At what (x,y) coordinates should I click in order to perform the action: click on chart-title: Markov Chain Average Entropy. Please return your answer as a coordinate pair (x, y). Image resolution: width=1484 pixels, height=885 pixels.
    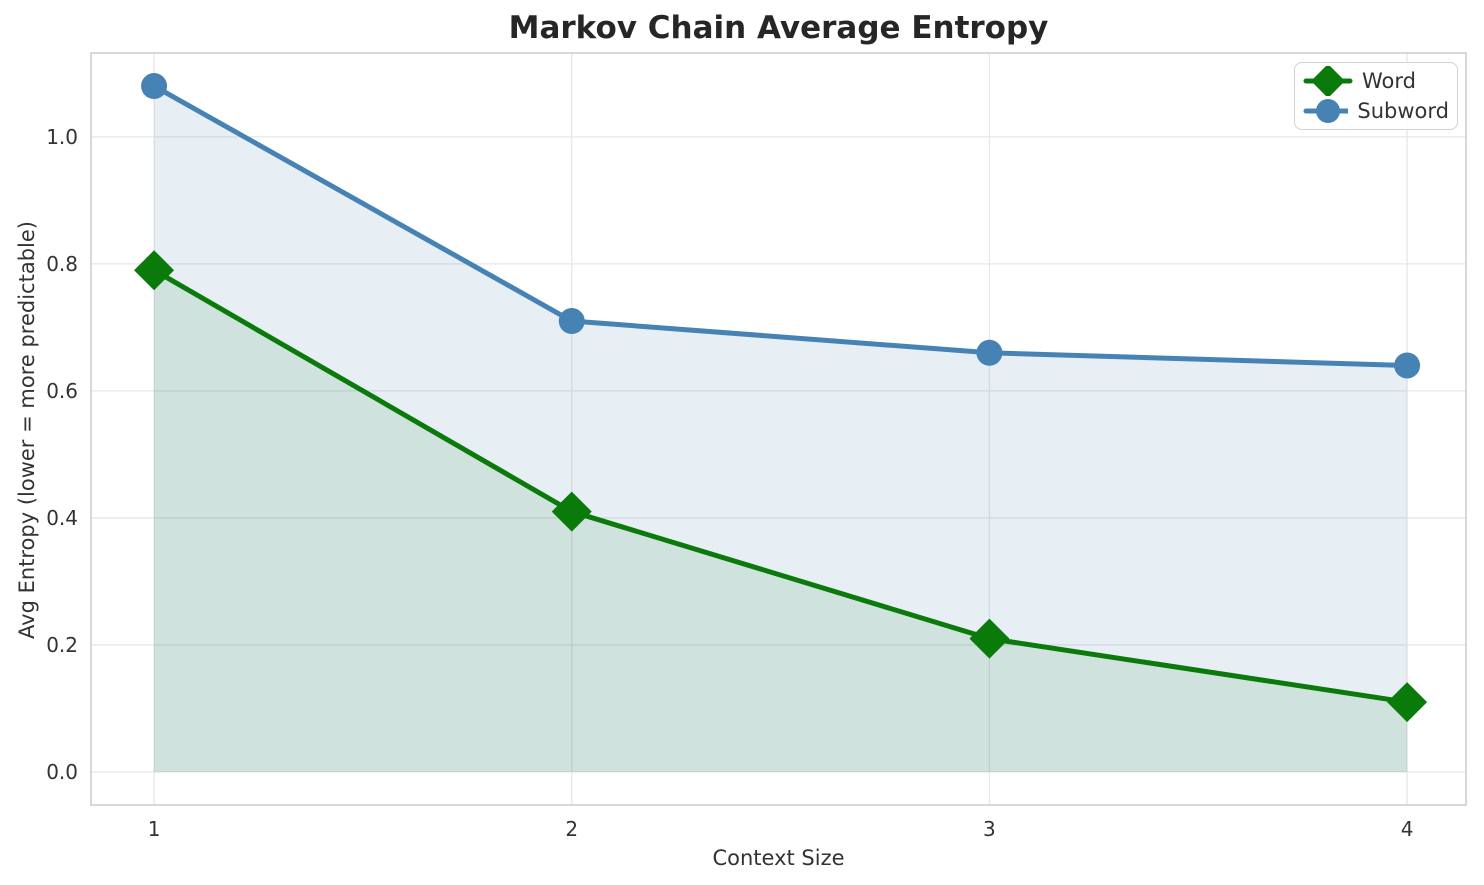
    Looking at the image, I should click on (778, 28).